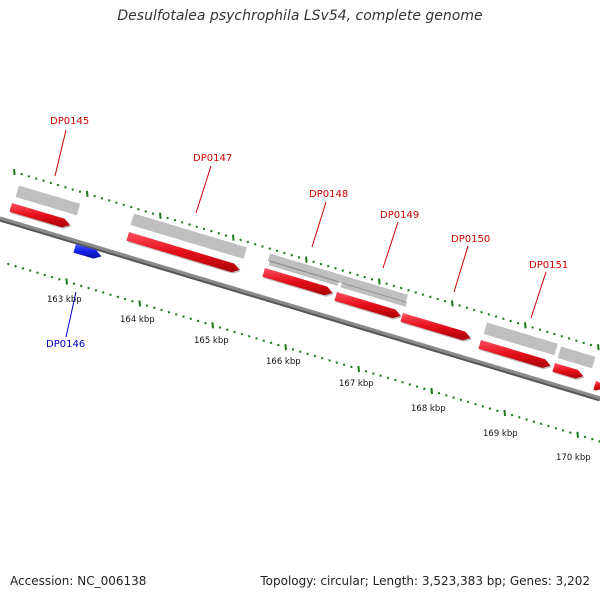  Describe the element at coordinates (500, 434) in the screenshot. I see `scale-label: 169 kbp` at that location.